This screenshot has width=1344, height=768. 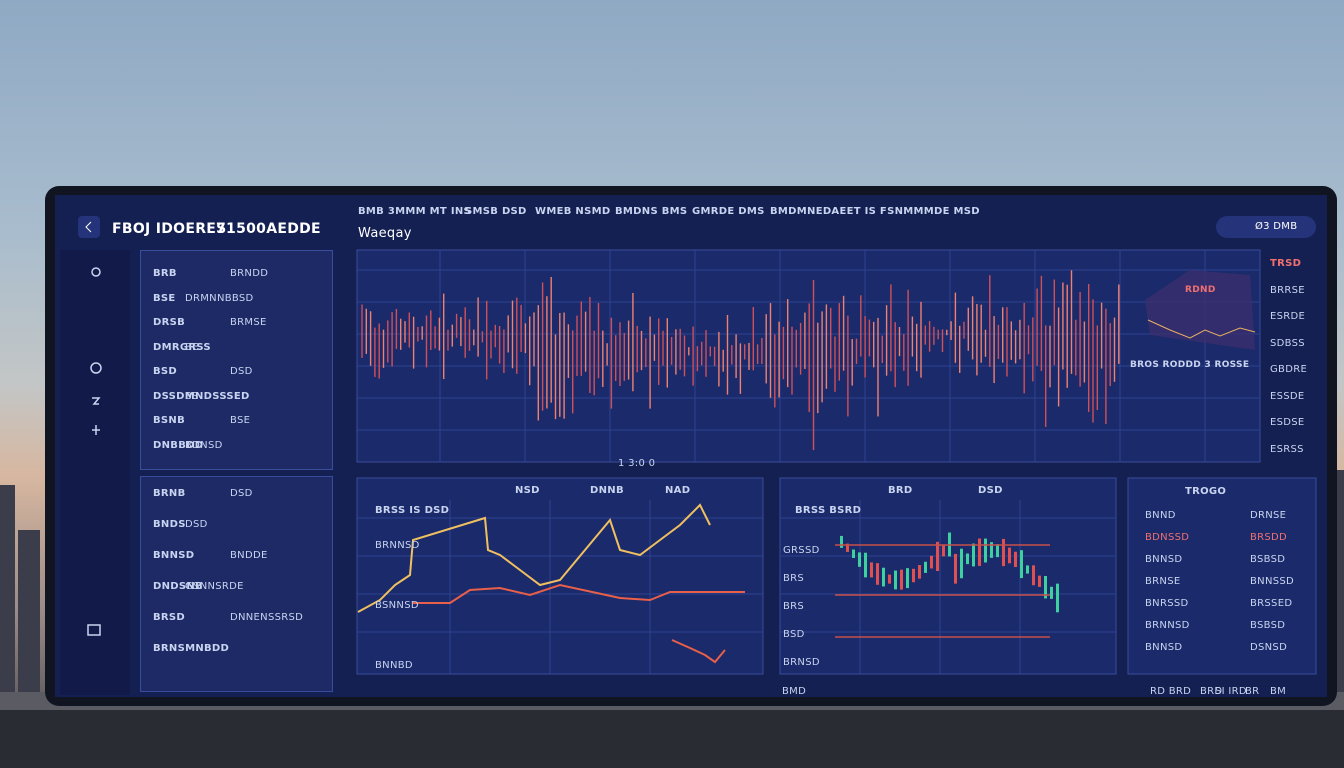 What do you see at coordinates (1271, 603) in the screenshot?
I see `row-value: BRSSED` at bounding box center [1271, 603].